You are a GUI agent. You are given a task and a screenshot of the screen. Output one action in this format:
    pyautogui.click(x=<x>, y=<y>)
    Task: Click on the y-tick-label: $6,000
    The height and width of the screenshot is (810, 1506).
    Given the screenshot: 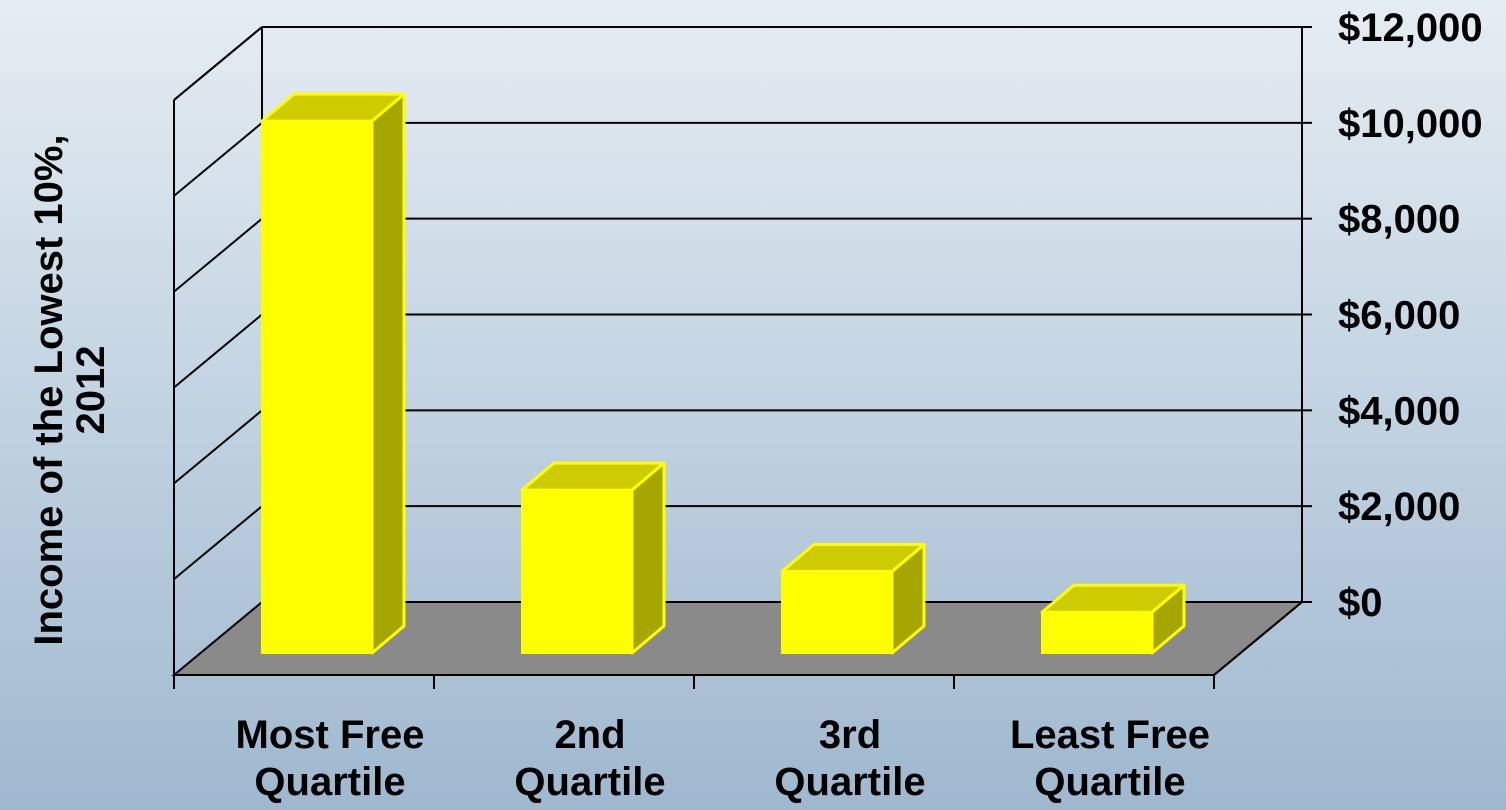 What is the action you would take?
    pyautogui.click(x=1399, y=316)
    